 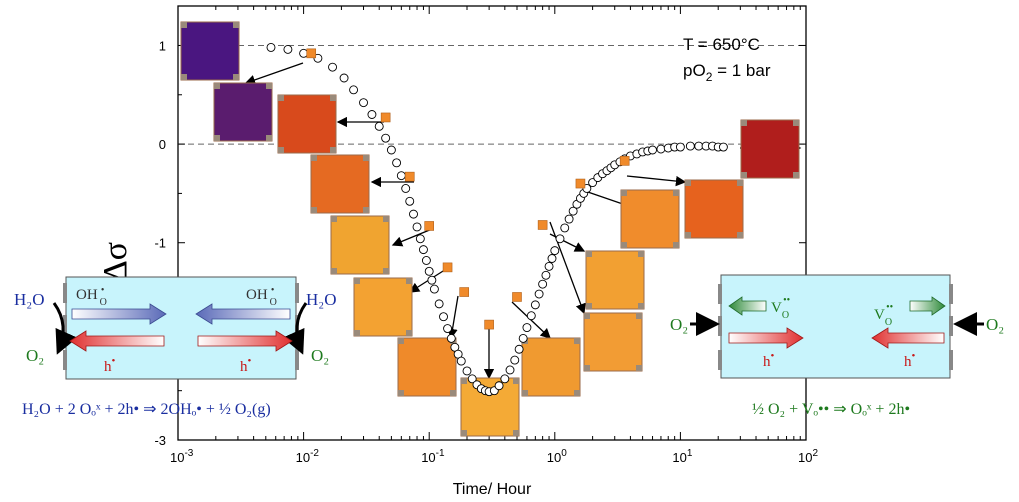 What do you see at coordinates (492, 489) in the screenshot?
I see `x-axis-title: Time/ Hour` at bounding box center [492, 489].